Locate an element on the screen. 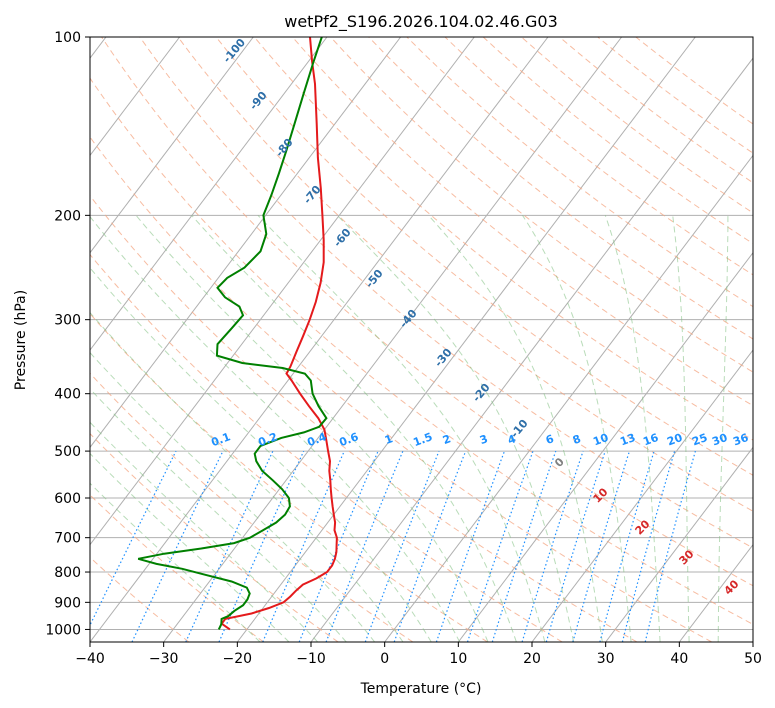 Image resolution: width=775 pixels, height=708 pixels. y-tick-label: 600 is located at coordinates (67, 499).